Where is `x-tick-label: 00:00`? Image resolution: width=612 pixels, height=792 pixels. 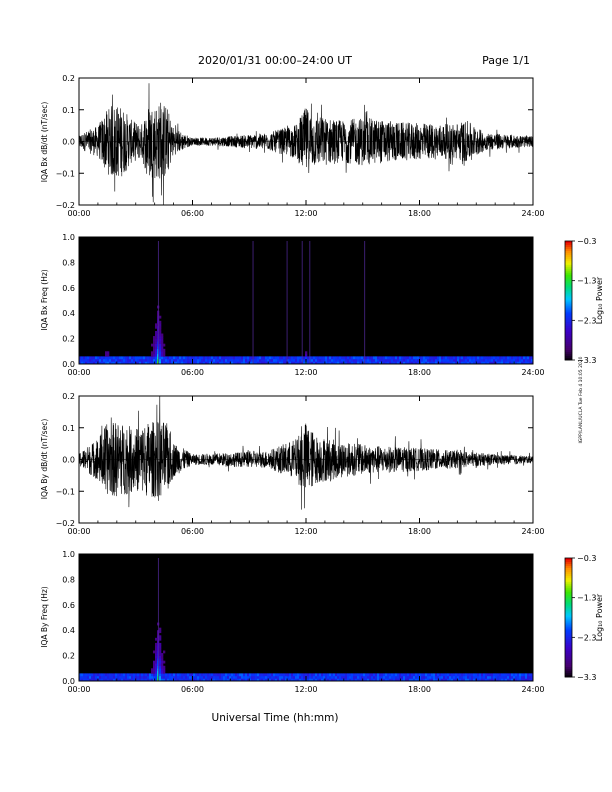
x-tick-label: 00:00 is located at coordinates (78, 531).